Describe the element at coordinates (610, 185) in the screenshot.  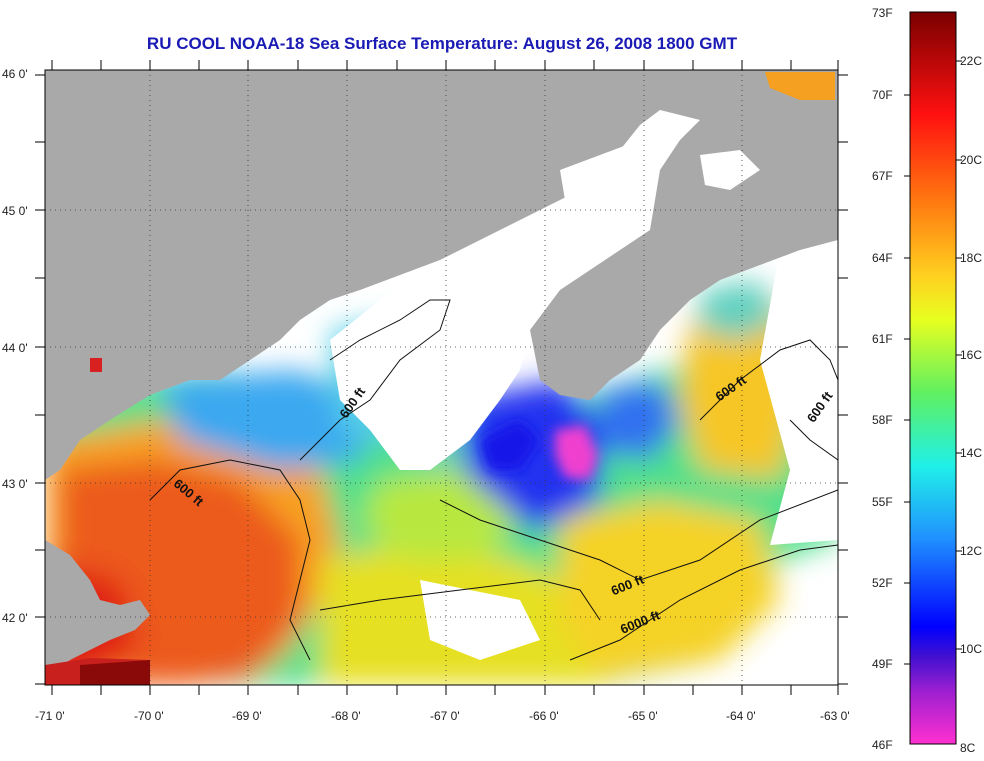
I see `bay-no-data` at that location.